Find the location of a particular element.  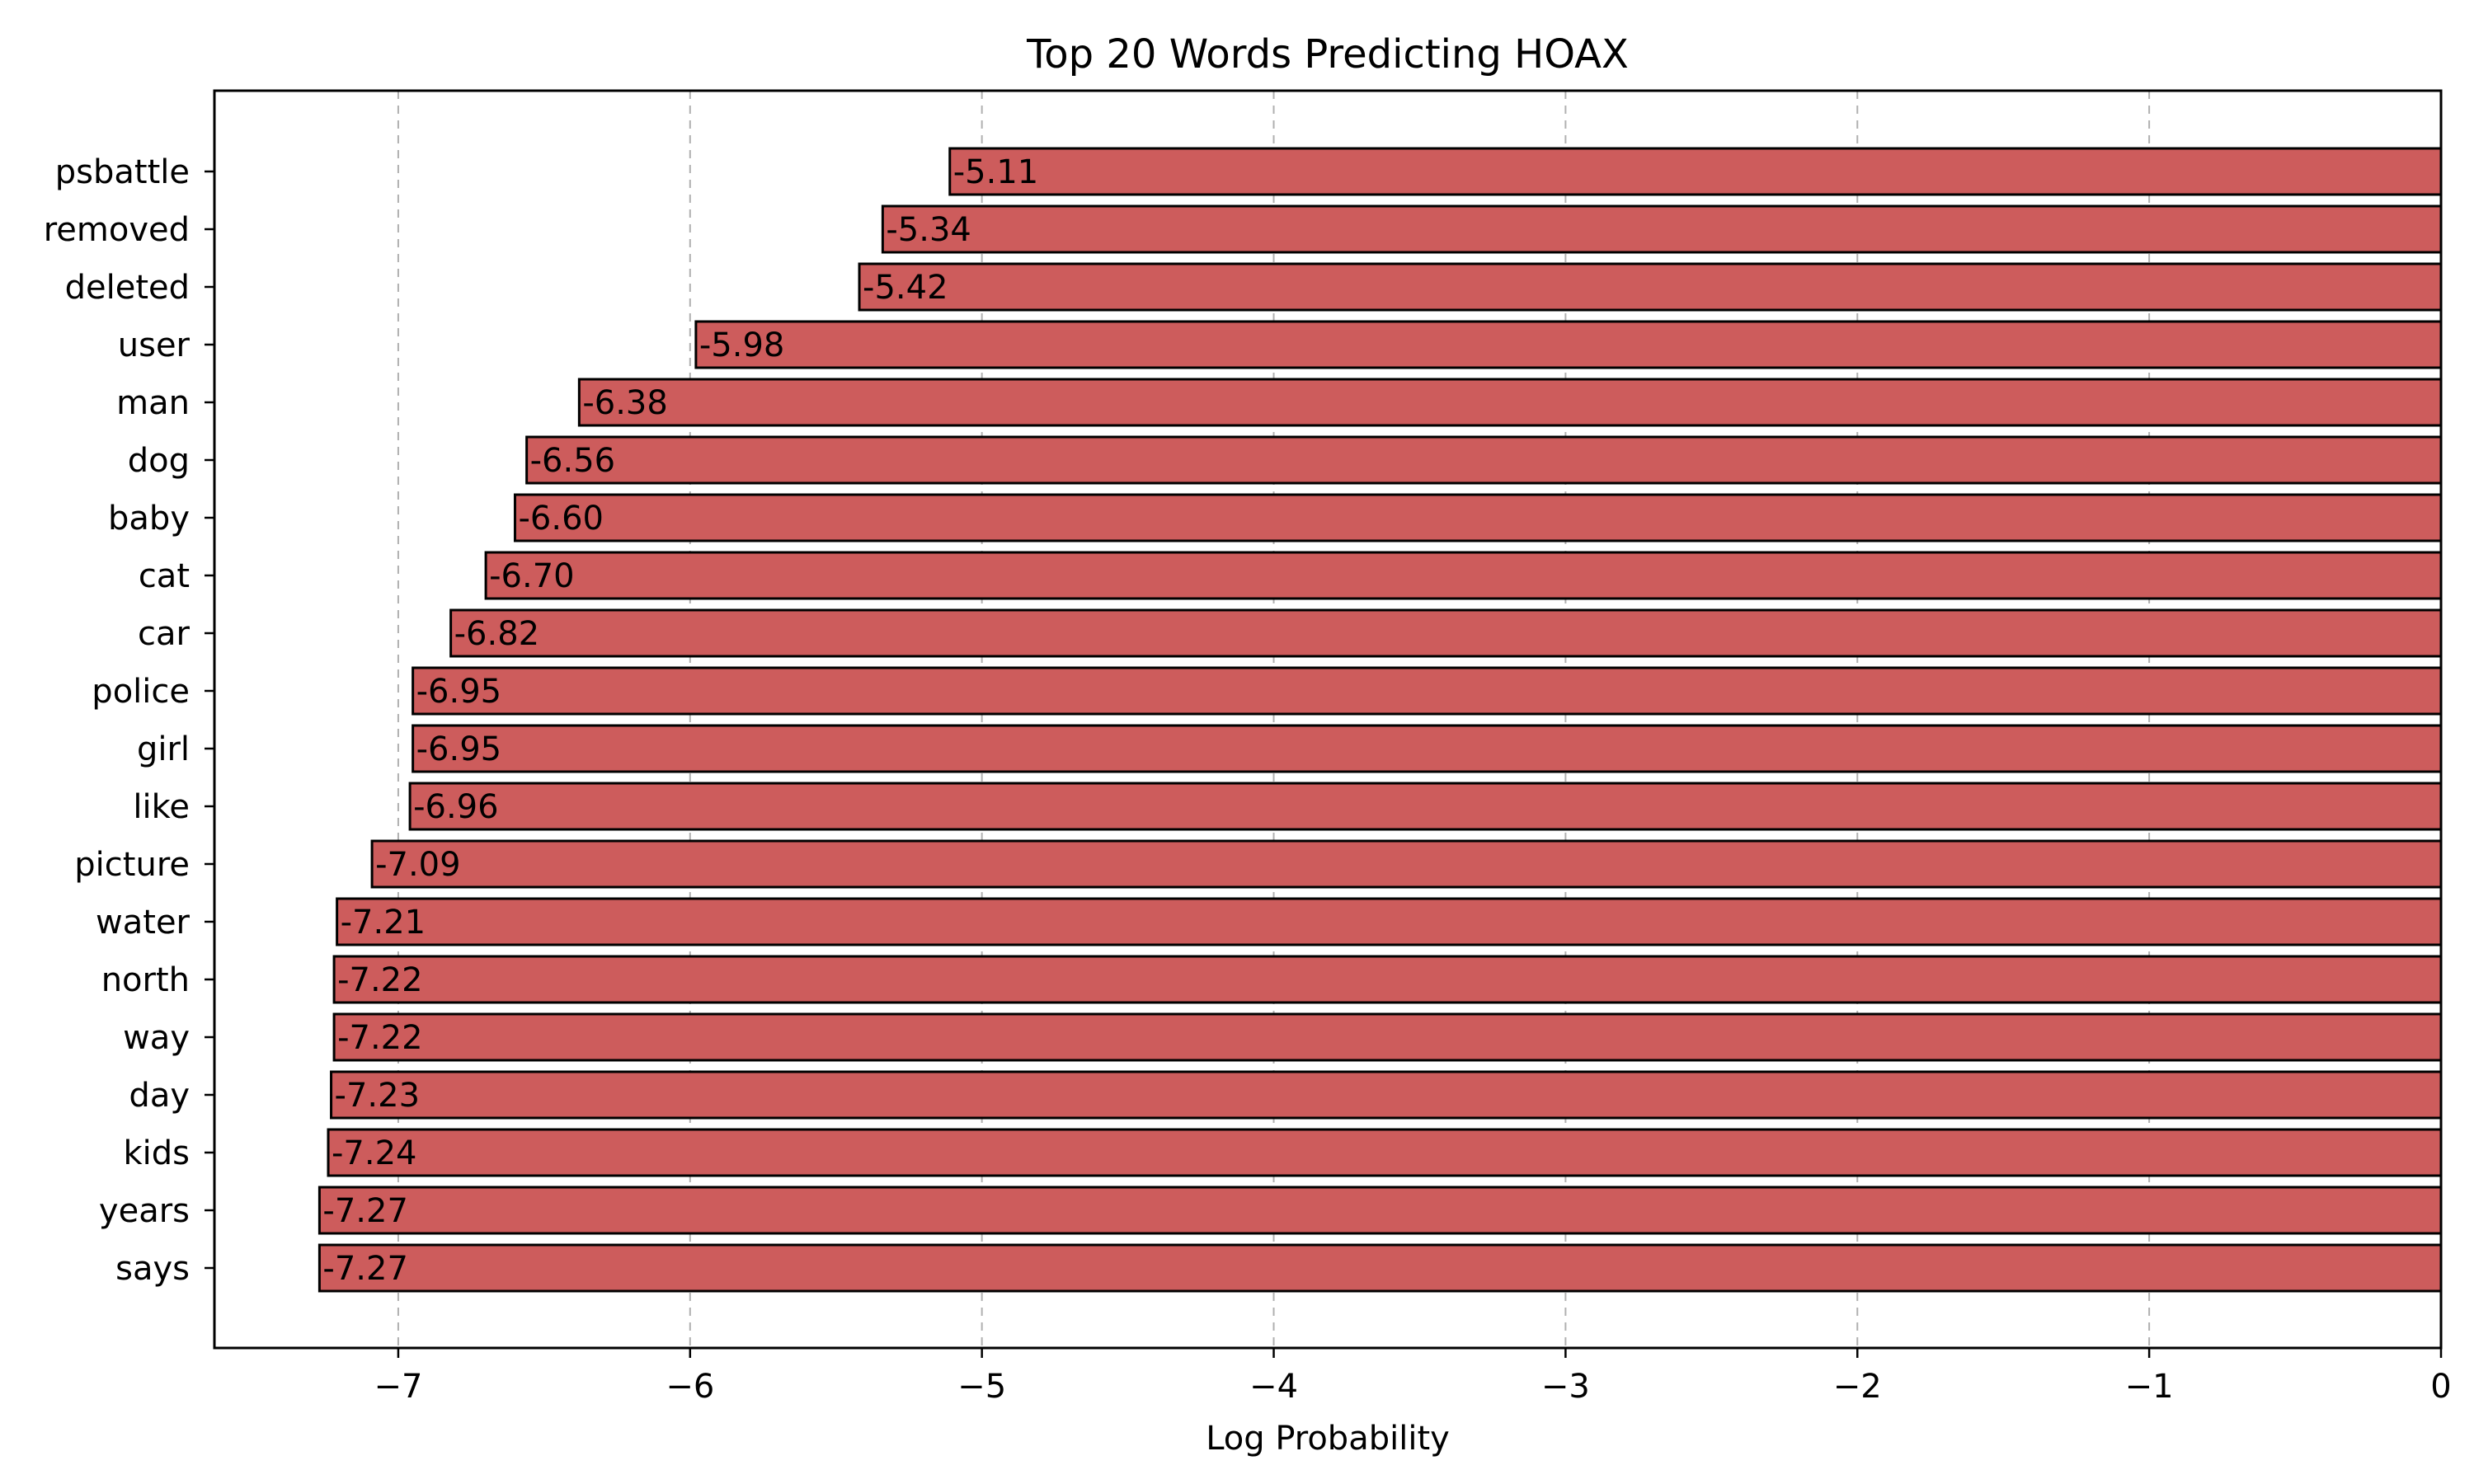

x-tick-label: 0 is located at coordinates (2440, 1387).